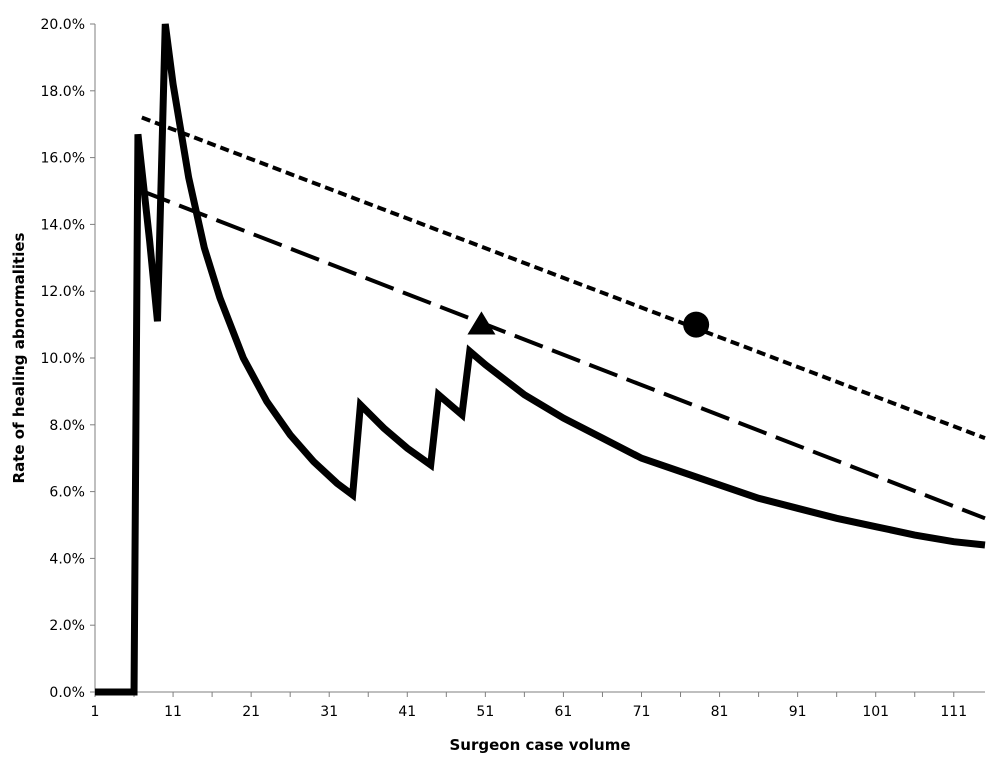 This screenshot has width=1000, height=768. Describe the element at coordinates (63, 359) in the screenshot. I see `y-tick-label: 10.0%` at that location.